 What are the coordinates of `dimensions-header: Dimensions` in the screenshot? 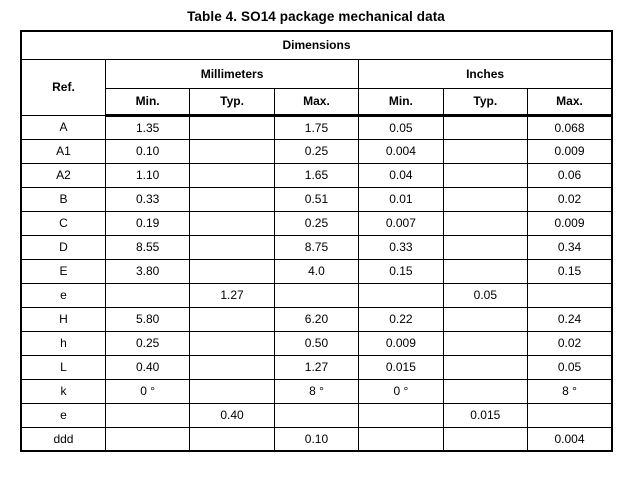 It's located at (316, 45).